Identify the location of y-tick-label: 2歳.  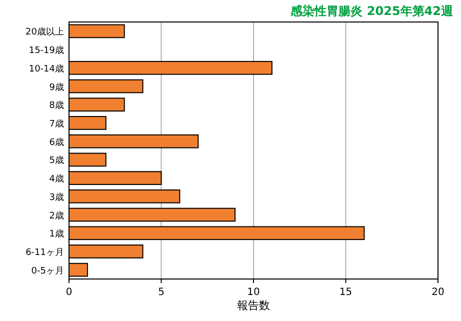
(56, 216).